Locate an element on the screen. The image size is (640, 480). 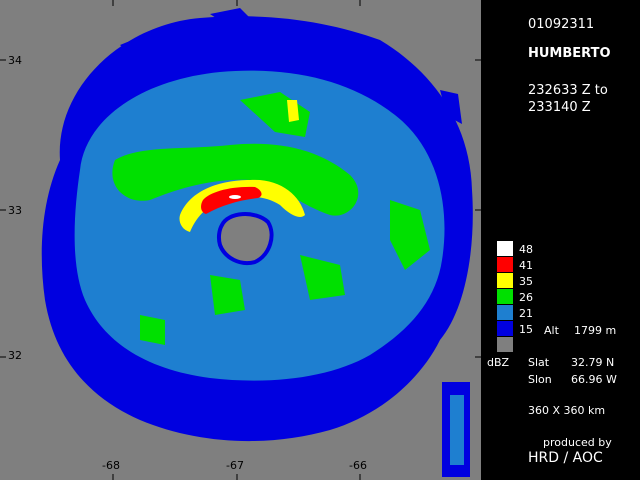
legend-value: 15 is located at coordinates (526, 329).